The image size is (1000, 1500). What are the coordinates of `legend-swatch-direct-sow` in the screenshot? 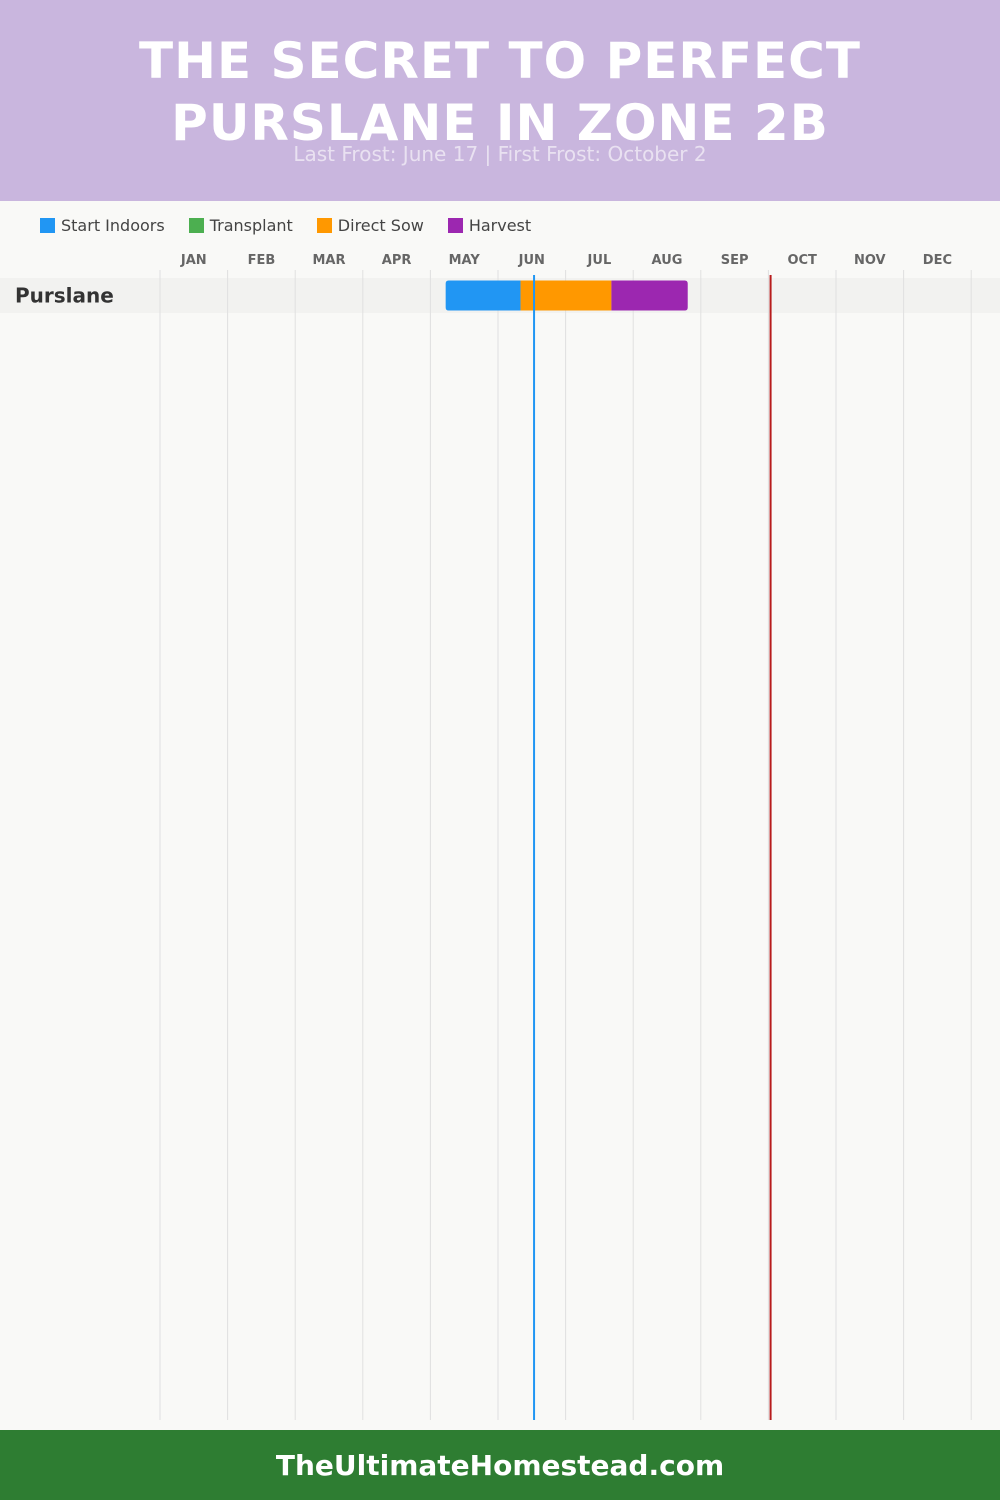 It's located at (324, 225).